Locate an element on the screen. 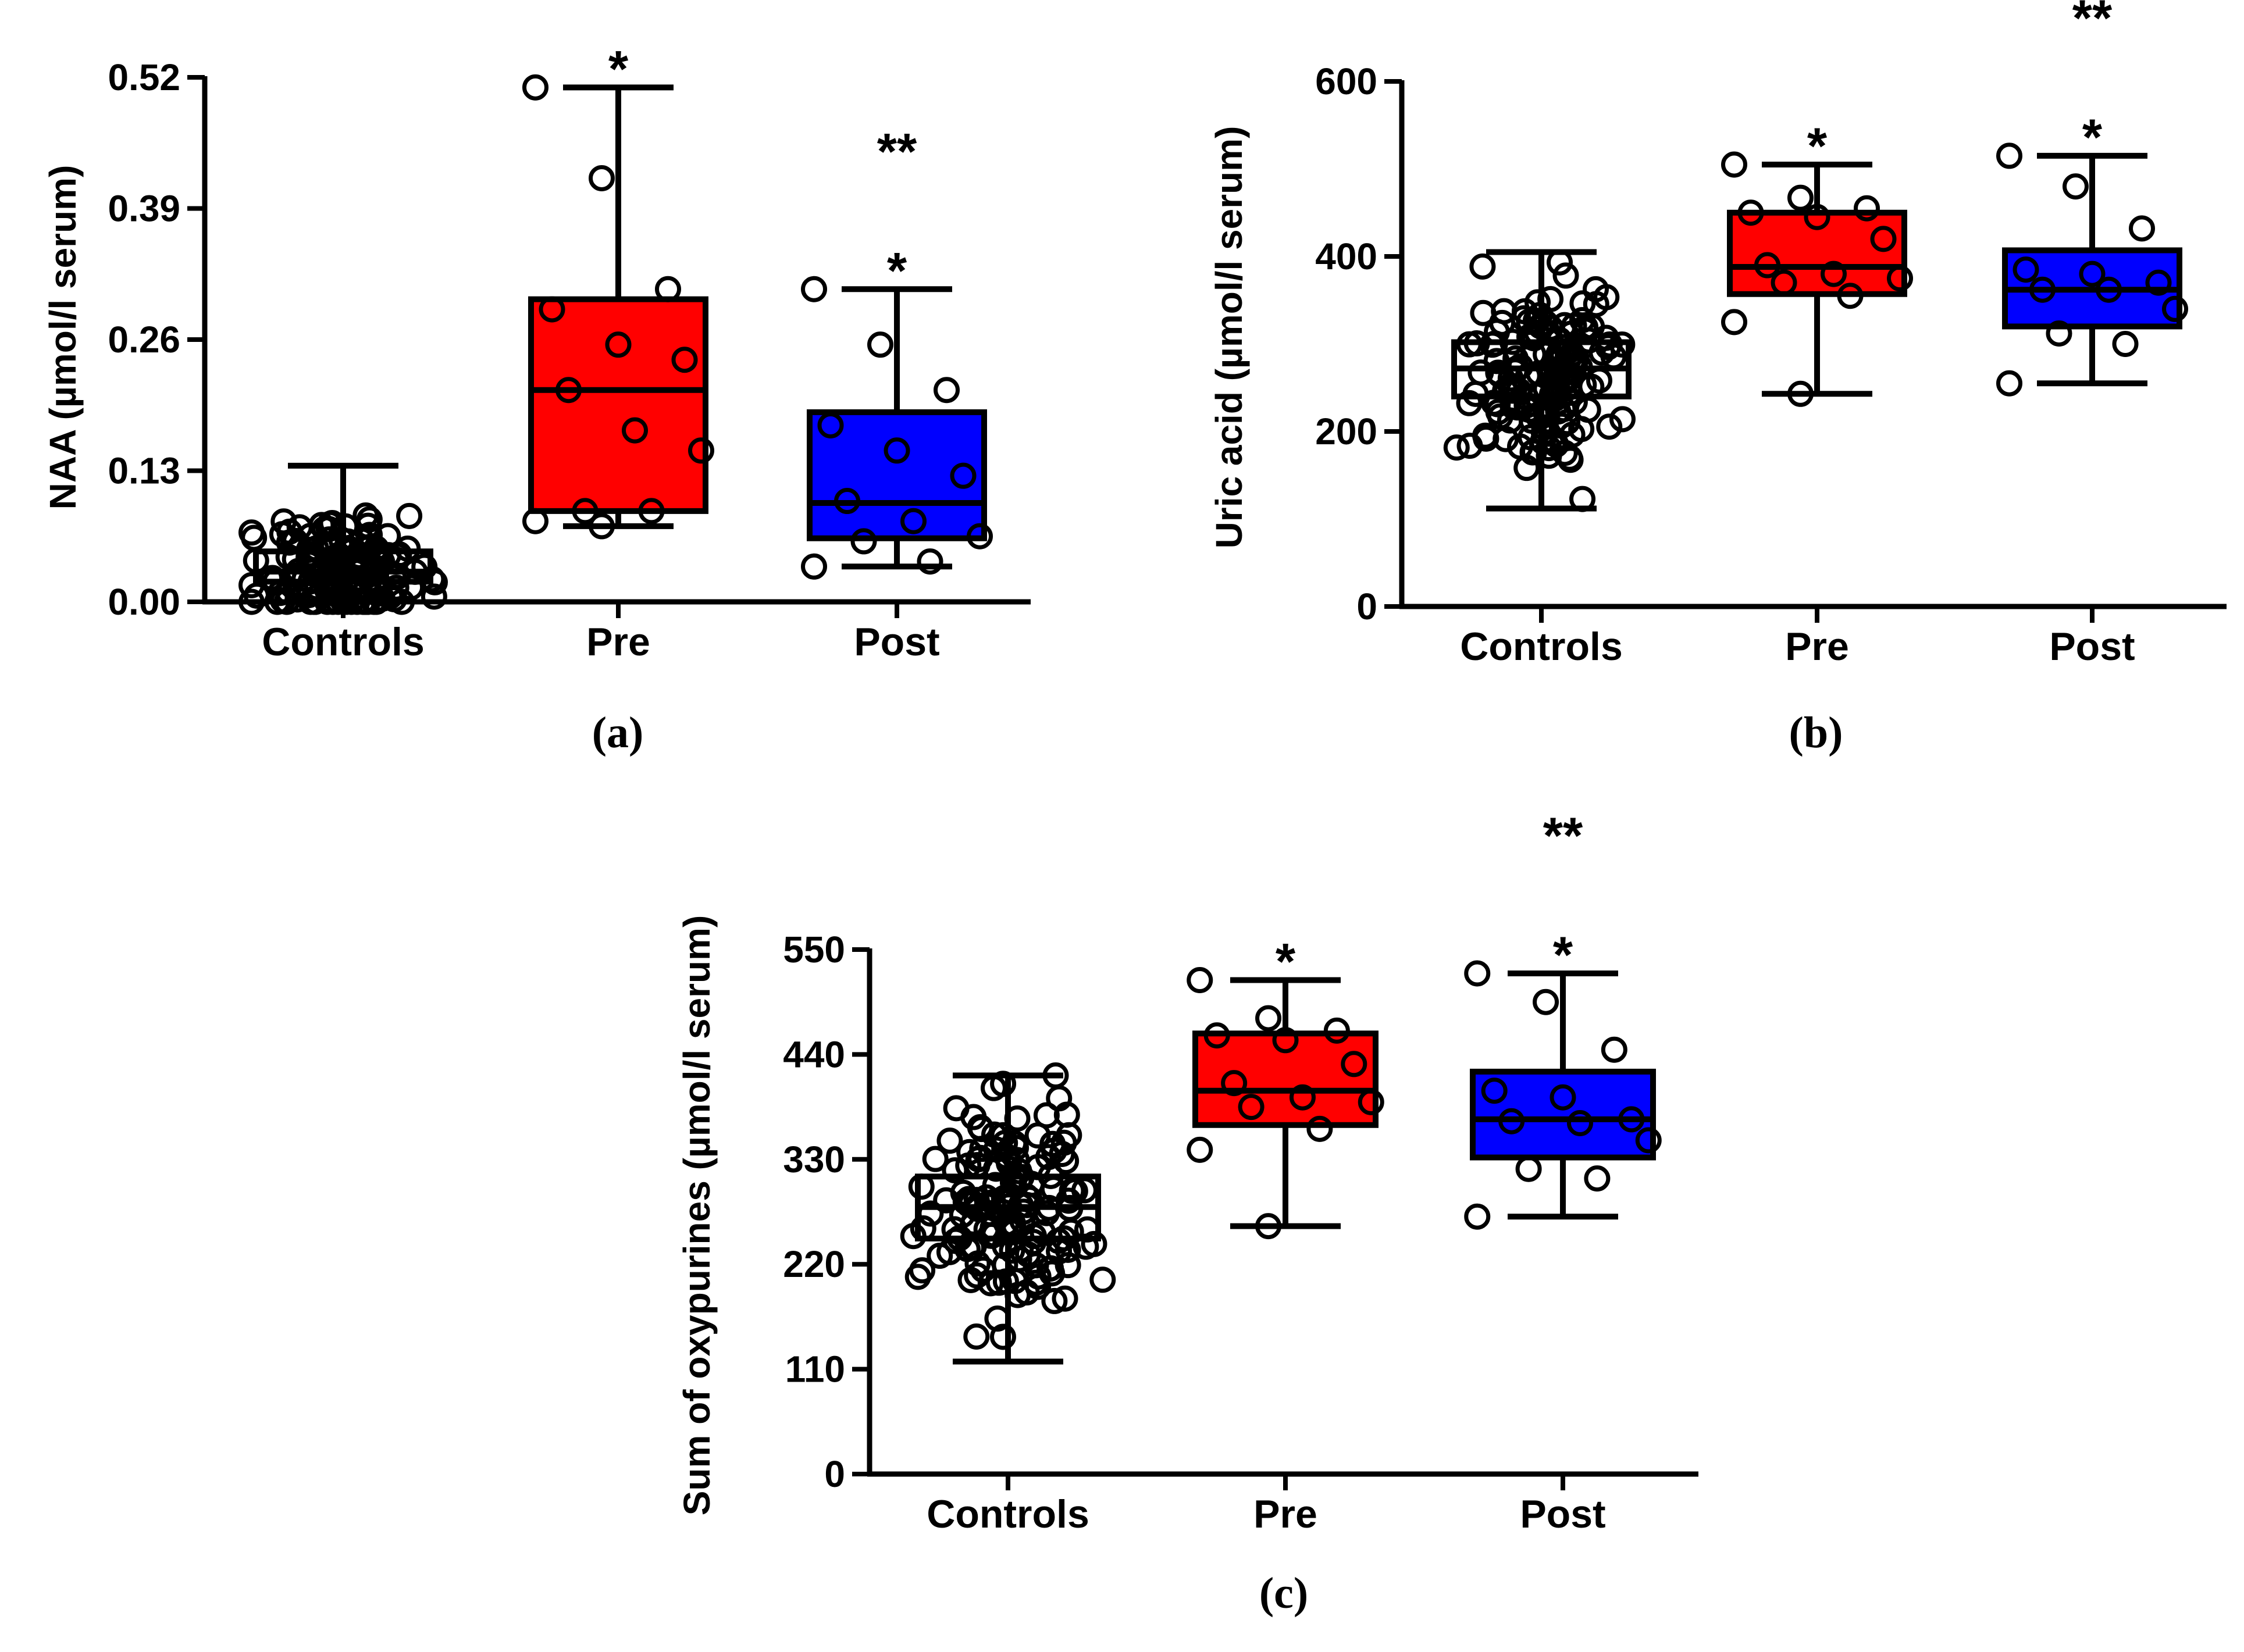 The width and height of the screenshot is (2244, 1652). y-tick-label: 600 is located at coordinates (1346, 81).